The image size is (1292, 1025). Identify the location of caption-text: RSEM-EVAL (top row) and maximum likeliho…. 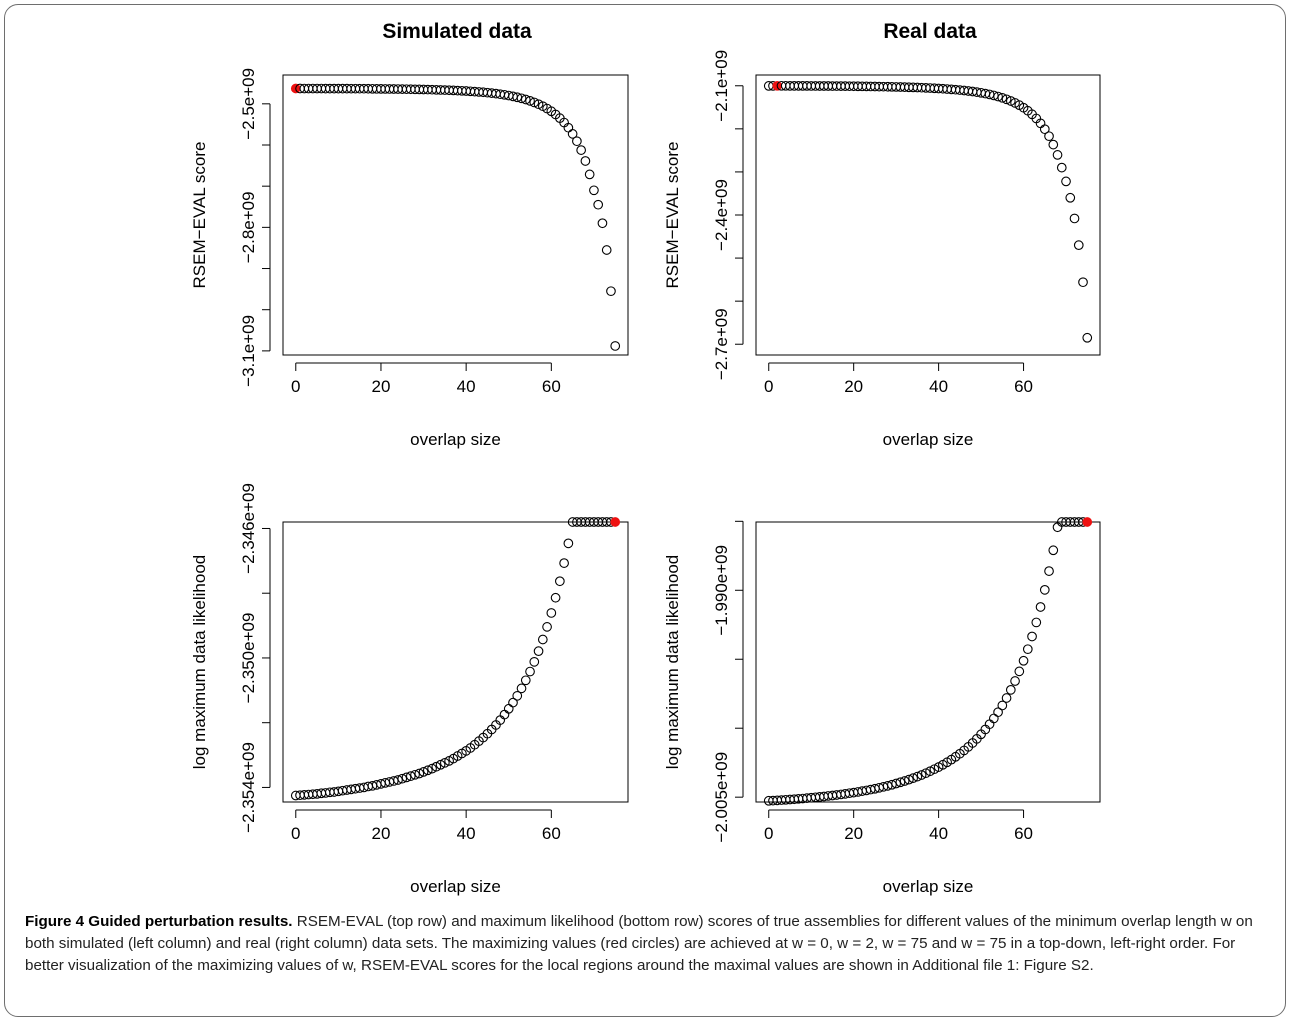
(639, 943).